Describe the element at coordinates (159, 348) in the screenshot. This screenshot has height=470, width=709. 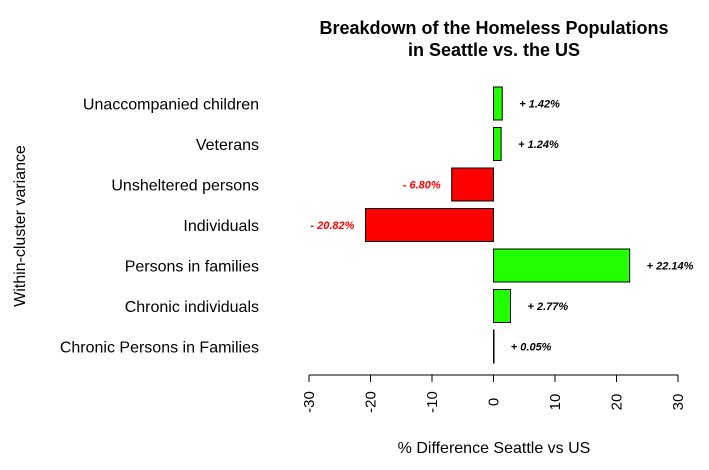
I see `category-label: Chronic Persons in Families` at that location.